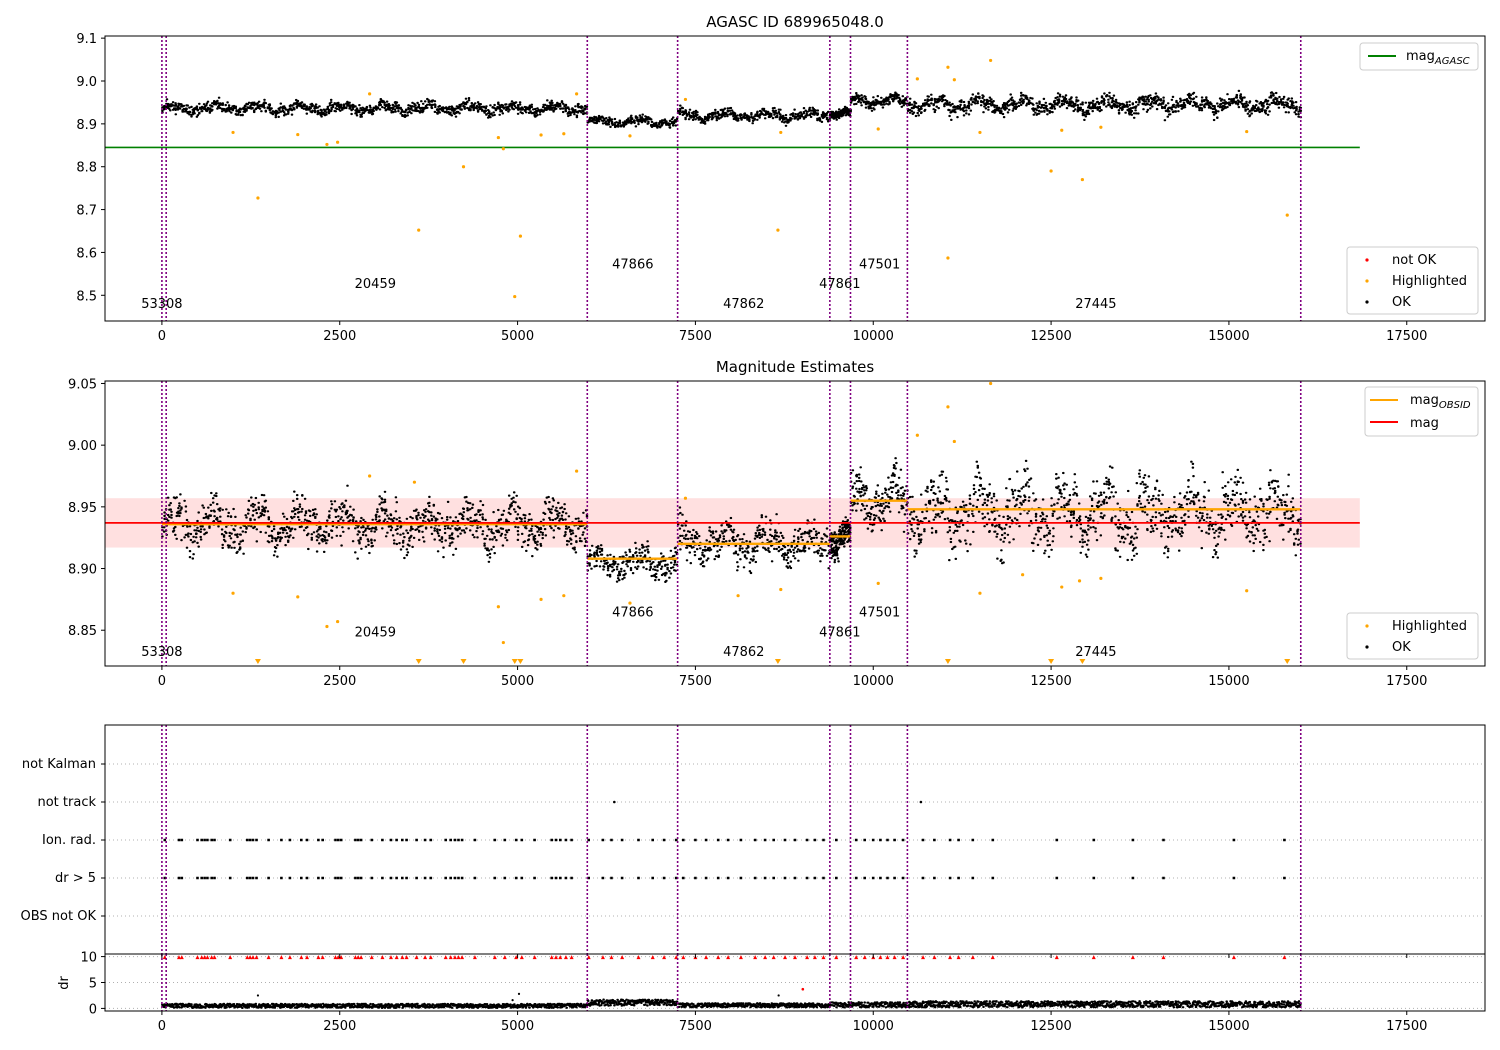 The height and width of the screenshot is (1050, 1500). What do you see at coordinates (695, 681) in the screenshot?
I see `panel2-xaxis-tick-label: 7500` at bounding box center [695, 681].